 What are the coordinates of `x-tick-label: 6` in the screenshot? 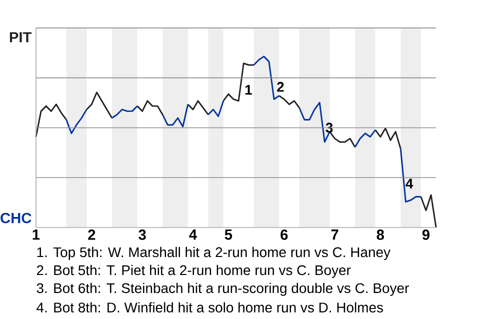 It's located at (284, 234).